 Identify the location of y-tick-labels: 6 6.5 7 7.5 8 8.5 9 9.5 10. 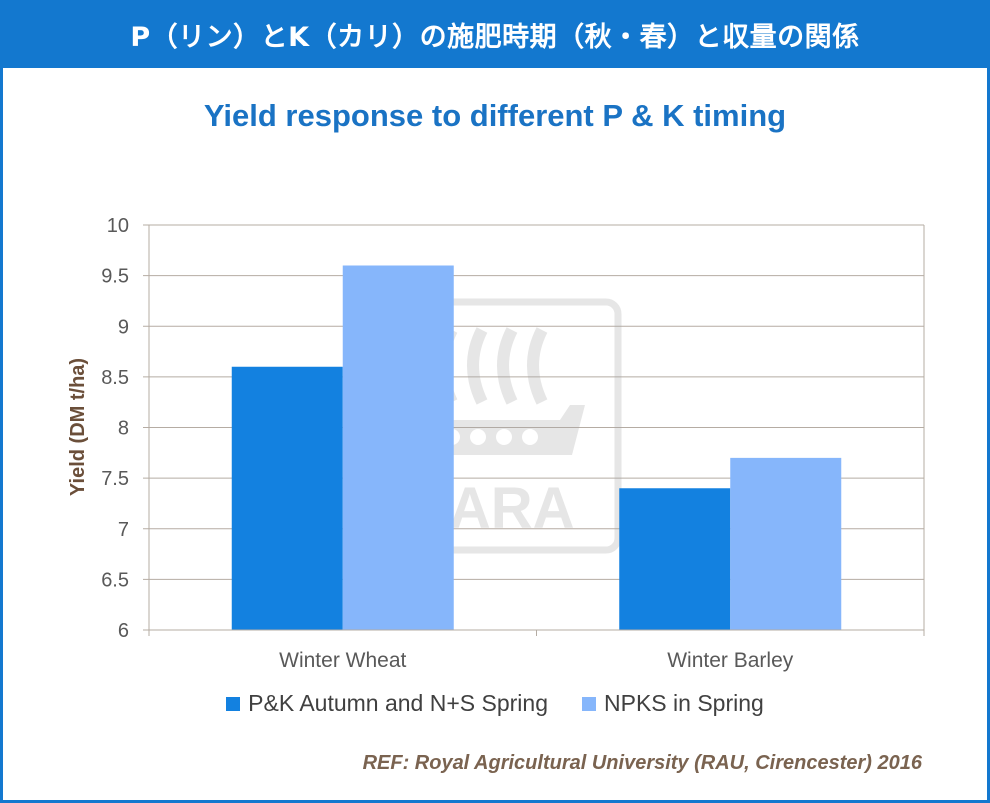
(115, 428).